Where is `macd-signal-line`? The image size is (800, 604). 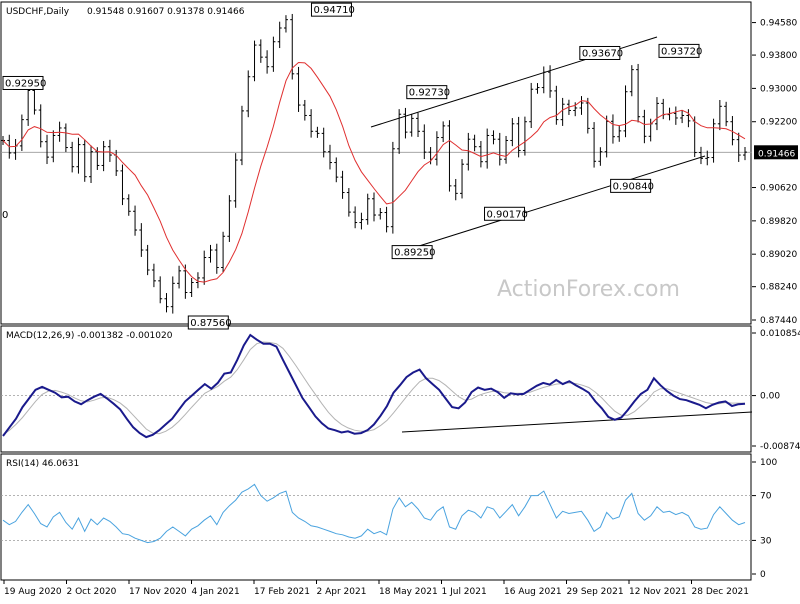 macd-signal-line is located at coordinates (373, 388).